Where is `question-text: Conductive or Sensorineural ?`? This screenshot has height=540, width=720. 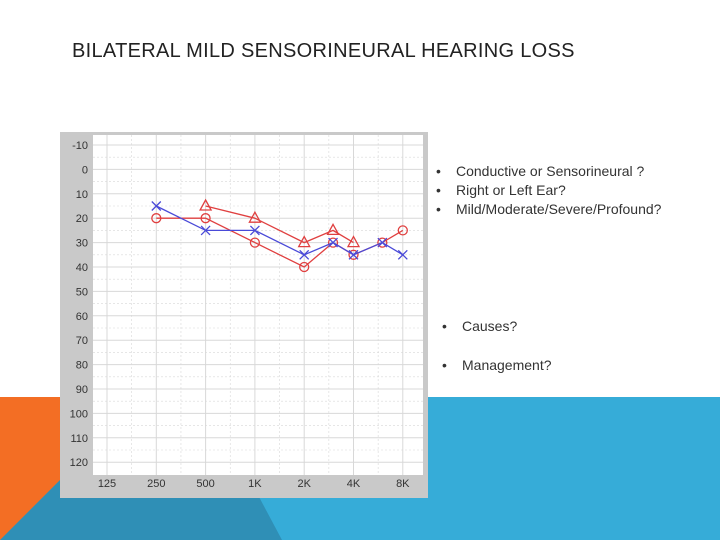 question-text: Conductive or Sensorineural ? is located at coordinates (550, 171).